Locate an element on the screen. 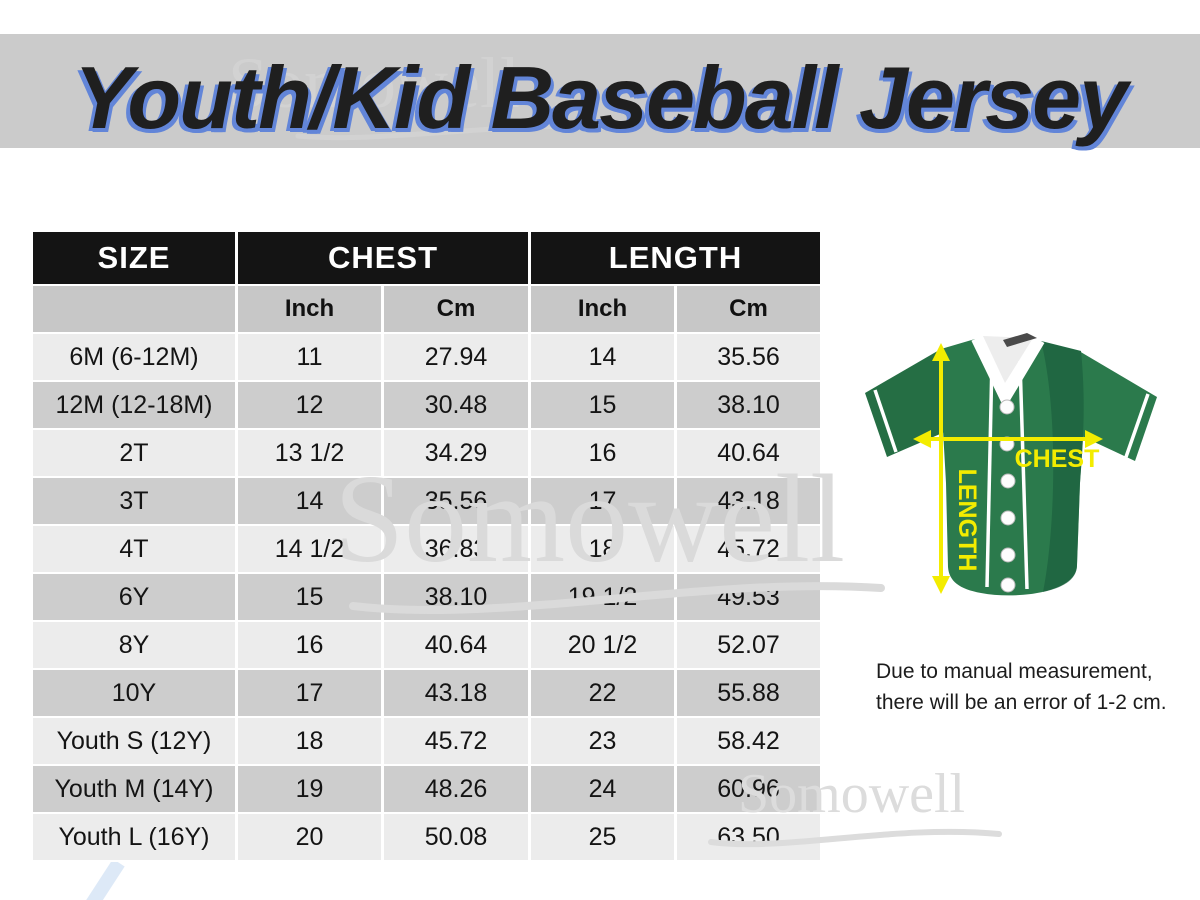  table-cell: 34.29 is located at coordinates (456, 453).